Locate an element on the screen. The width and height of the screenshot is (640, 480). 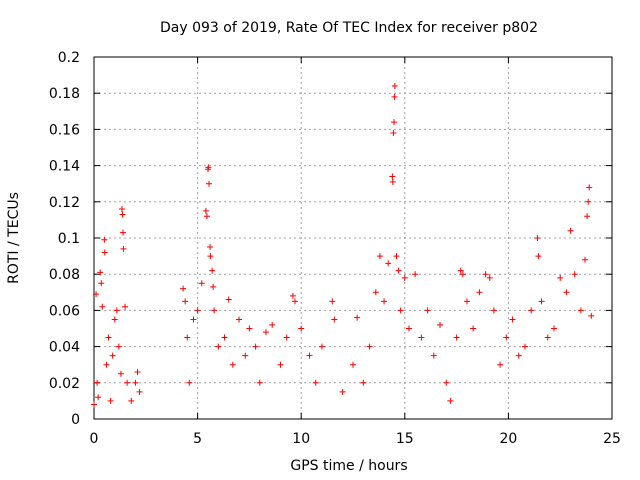
y-tick-label: 0.04 is located at coordinates (64, 348).